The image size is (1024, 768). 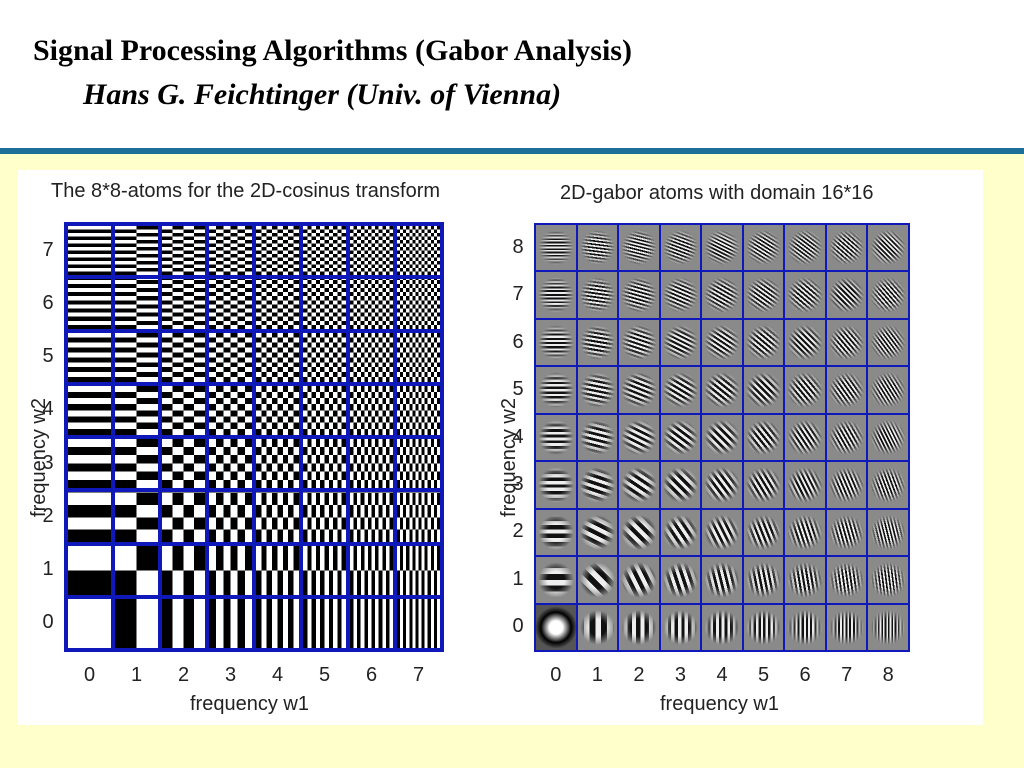 What do you see at coordinates (277, 675) in the screenshot?
I see `left_panel-x-tick: 4` at bounding box center [277, 675].